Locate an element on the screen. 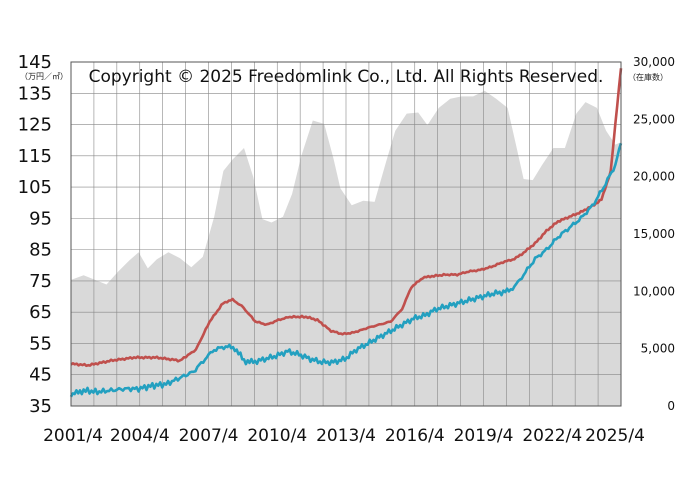 The width and height of the screenshot is (700, 495). y-right-tick-label: 15,000 is located at coordinates (654, 234).